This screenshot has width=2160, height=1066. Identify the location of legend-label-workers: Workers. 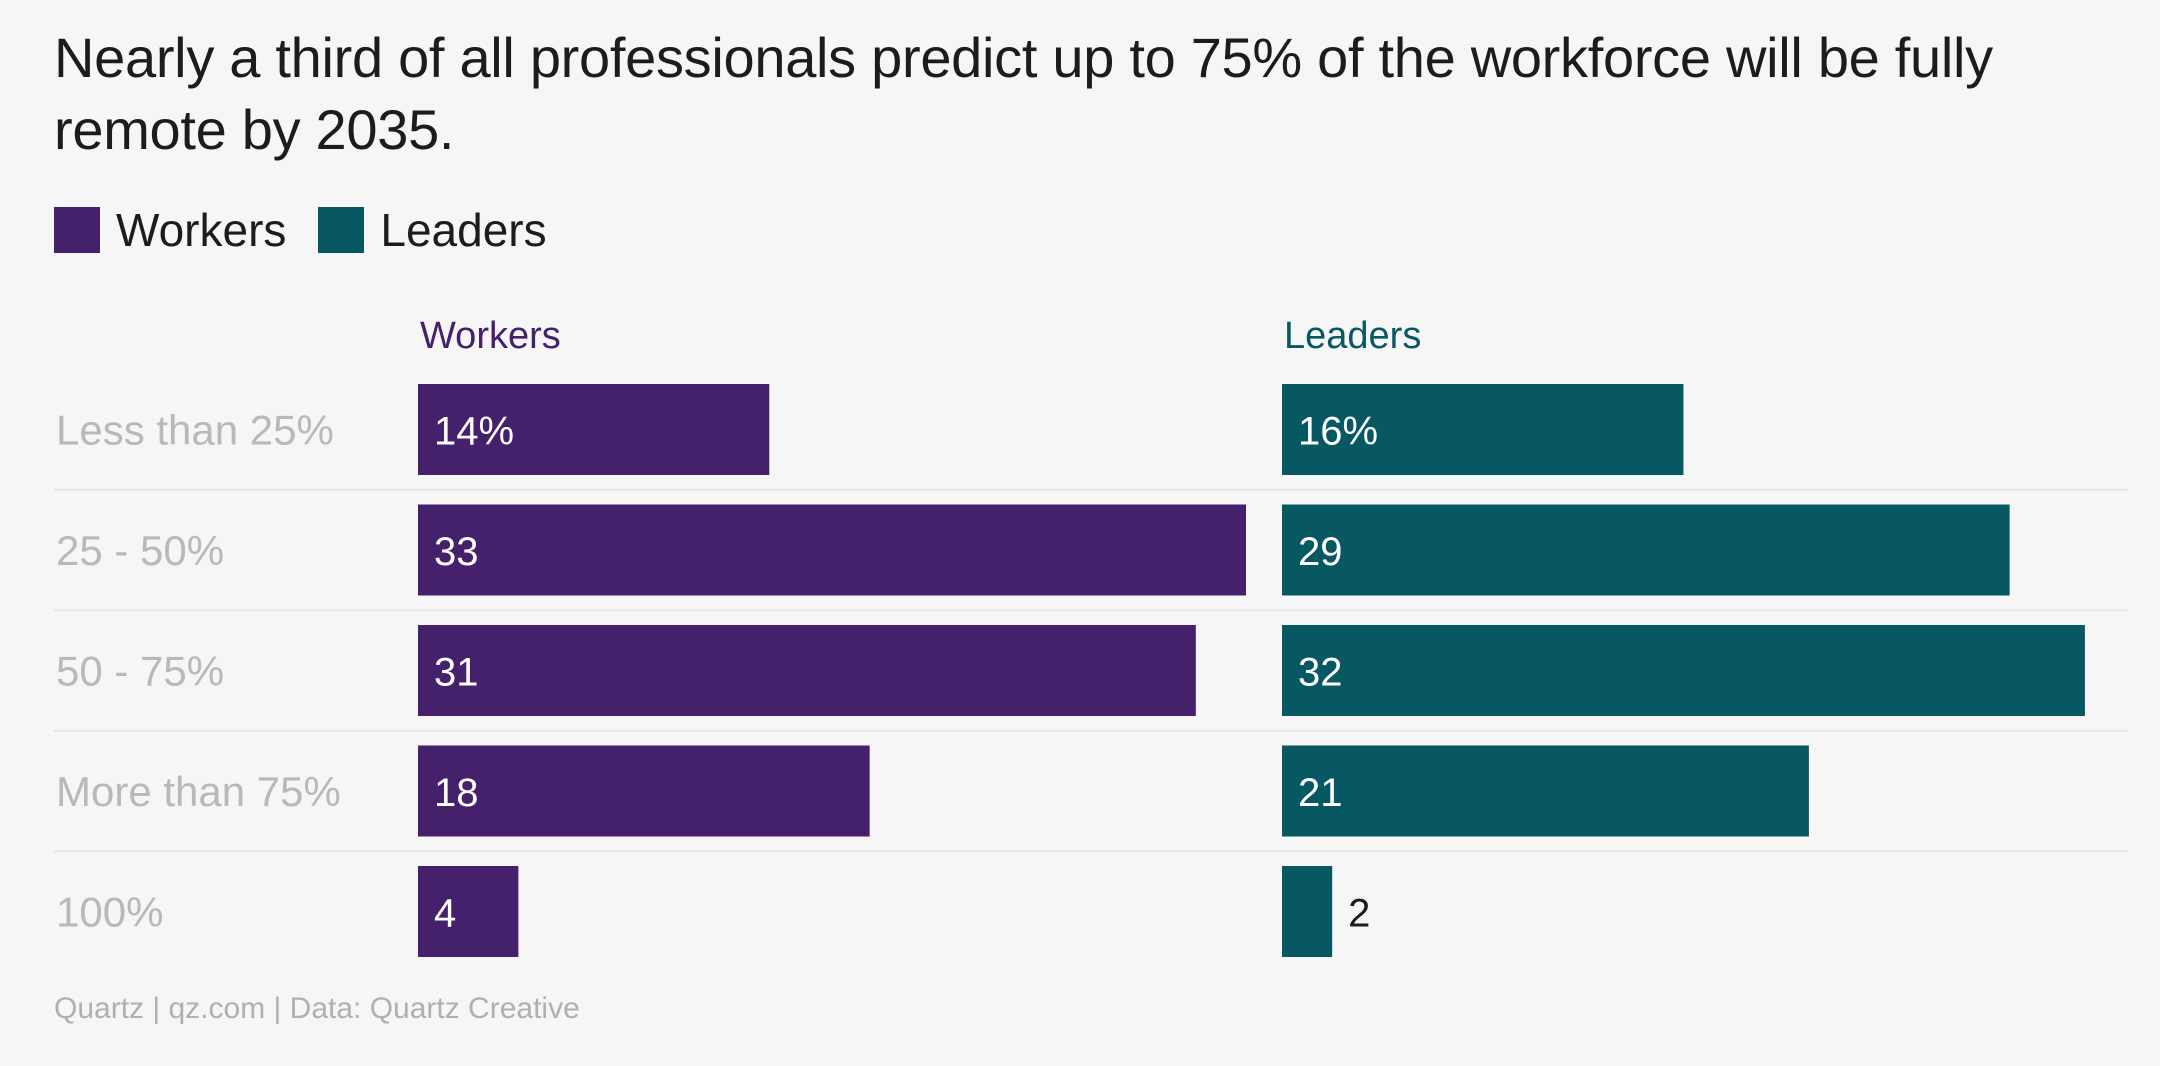
(201, 230).